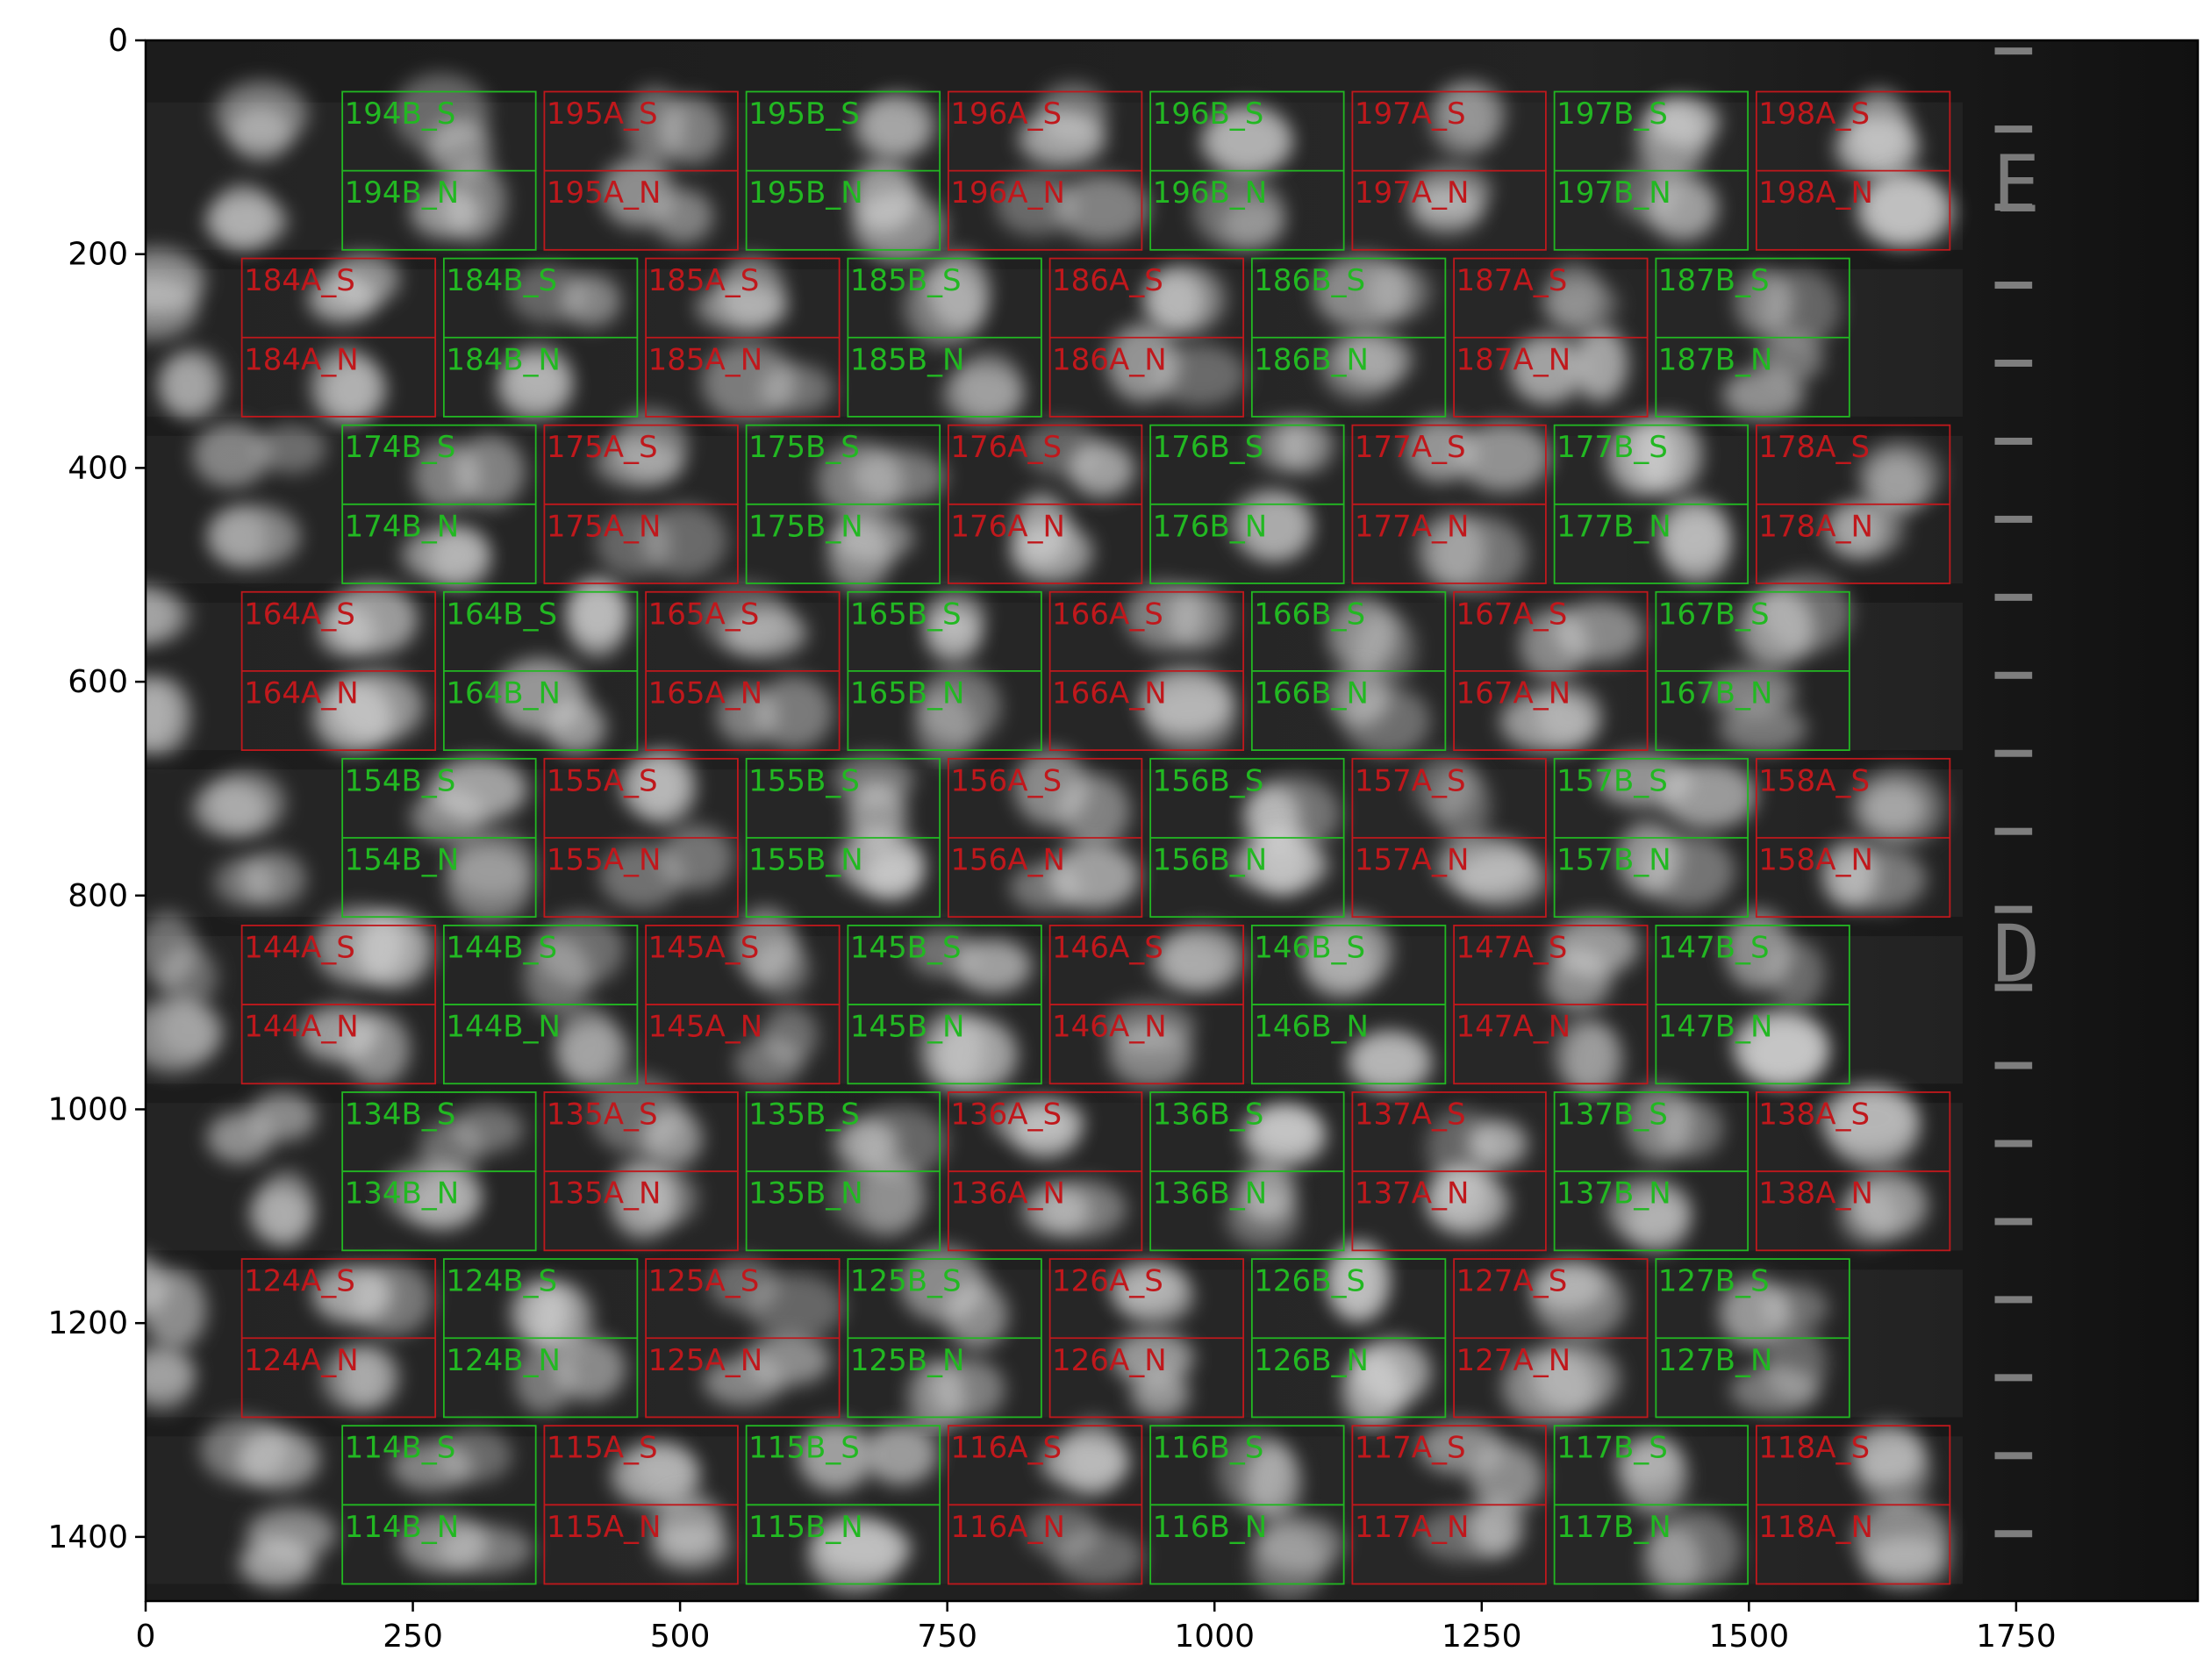  Describe the element at coordinates (1348, 1005) in the screenshot. I see `roi-box: 146B_S 146B_N` at that location.